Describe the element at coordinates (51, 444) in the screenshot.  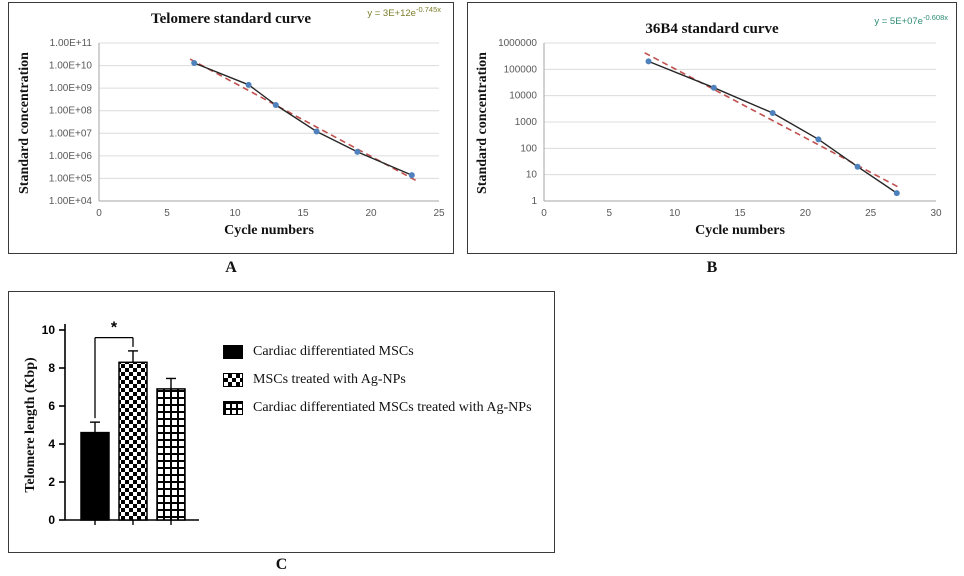
I see `y-tick-label: 4` at that location.